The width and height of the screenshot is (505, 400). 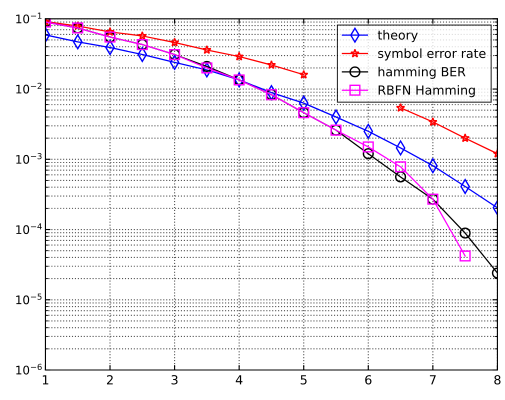 What do you see at coordinates (433, 379) in the screenshot?
I see `x-tick-label: 7` at bounding box center [433, 379].